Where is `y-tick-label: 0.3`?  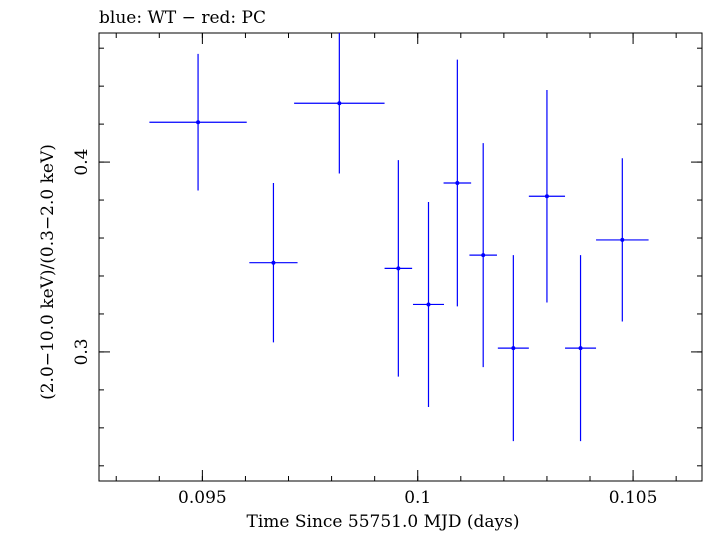 y-tick-label: 0.3 is located at coordinates (82, 351).